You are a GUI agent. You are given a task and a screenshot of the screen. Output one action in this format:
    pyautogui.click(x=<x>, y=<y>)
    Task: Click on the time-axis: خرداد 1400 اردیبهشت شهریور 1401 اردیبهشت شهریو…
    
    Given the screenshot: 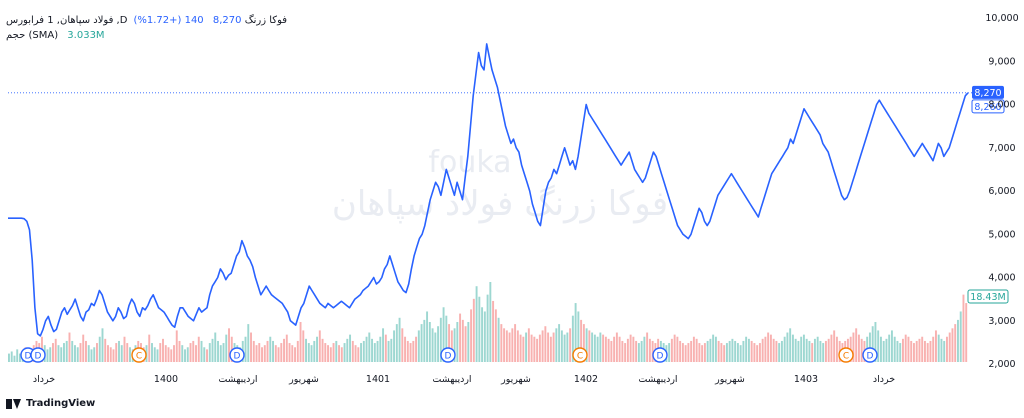 What is the action you would take?
    pyautogui.click(x=464, y=379)
    